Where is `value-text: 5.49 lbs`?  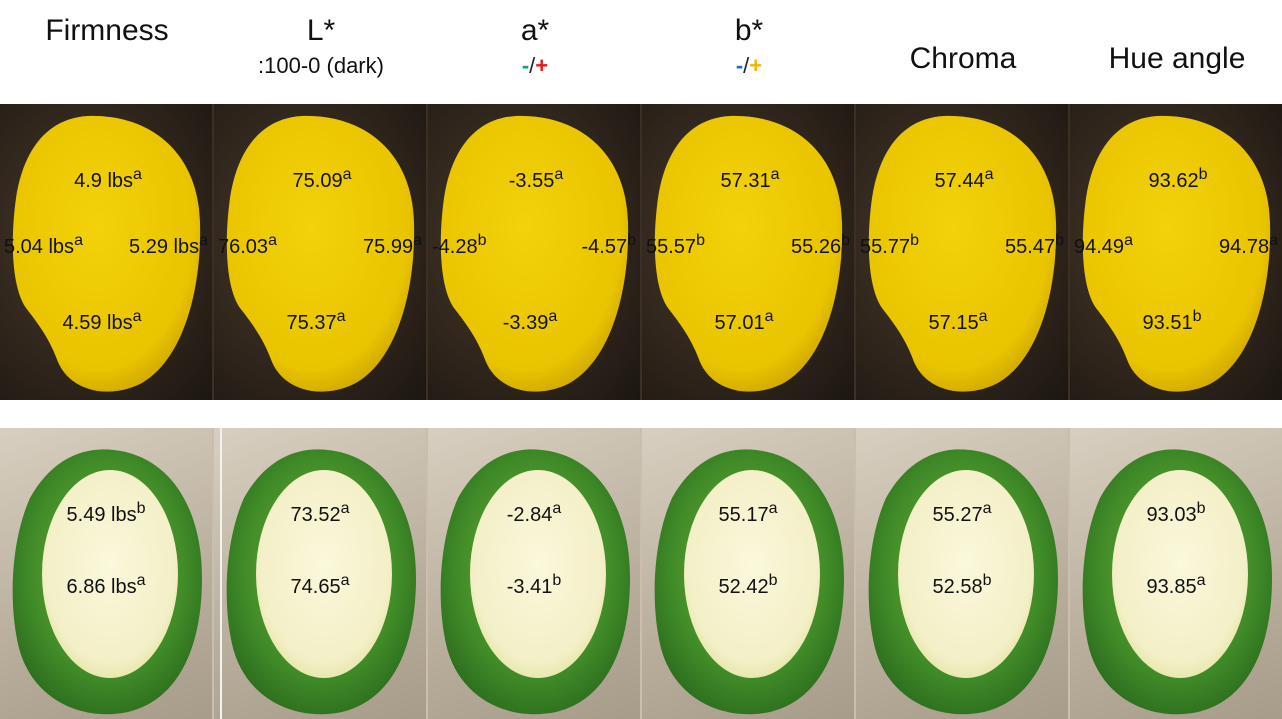 value-text: 5.49 lbs is located at coordinates (101, 515).